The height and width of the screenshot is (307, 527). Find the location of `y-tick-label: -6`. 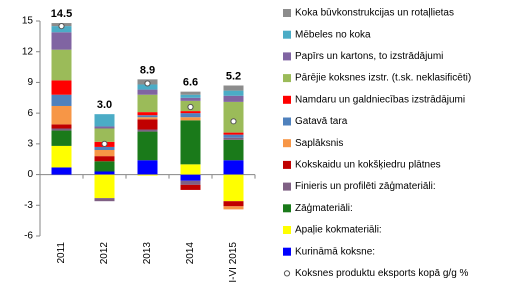

y-tick-label: -6 is located at coordinates (28, 236).